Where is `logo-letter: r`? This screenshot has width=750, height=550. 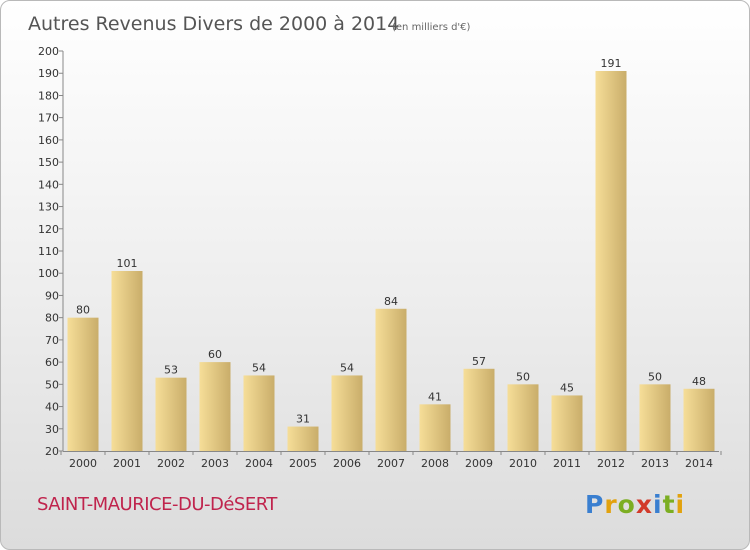 logo-letter: r is located at coordinates (611, 504).